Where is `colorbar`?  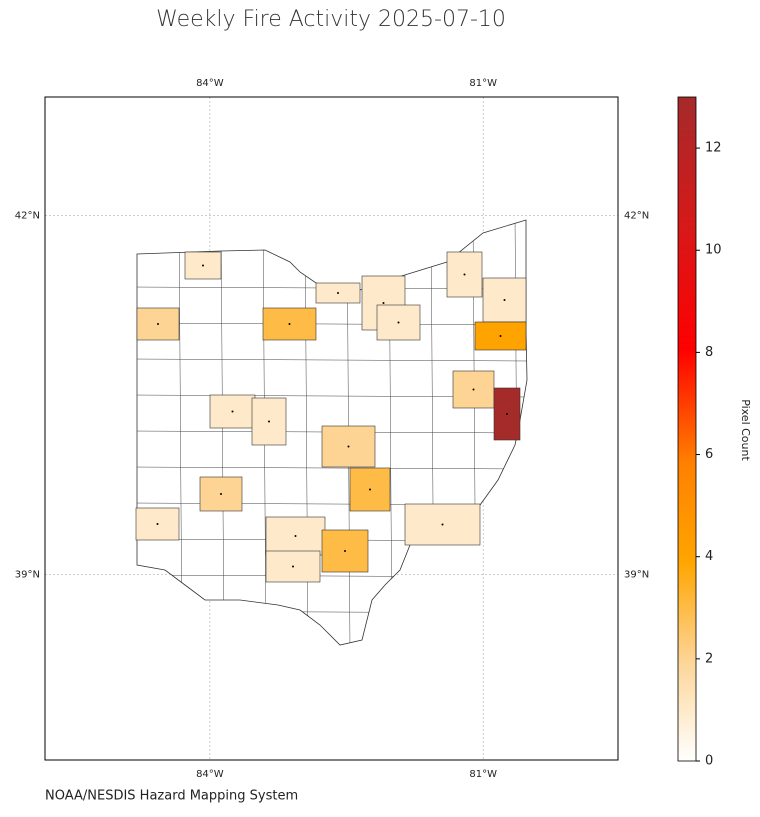
colorbar is located at coordinates (687, 429).